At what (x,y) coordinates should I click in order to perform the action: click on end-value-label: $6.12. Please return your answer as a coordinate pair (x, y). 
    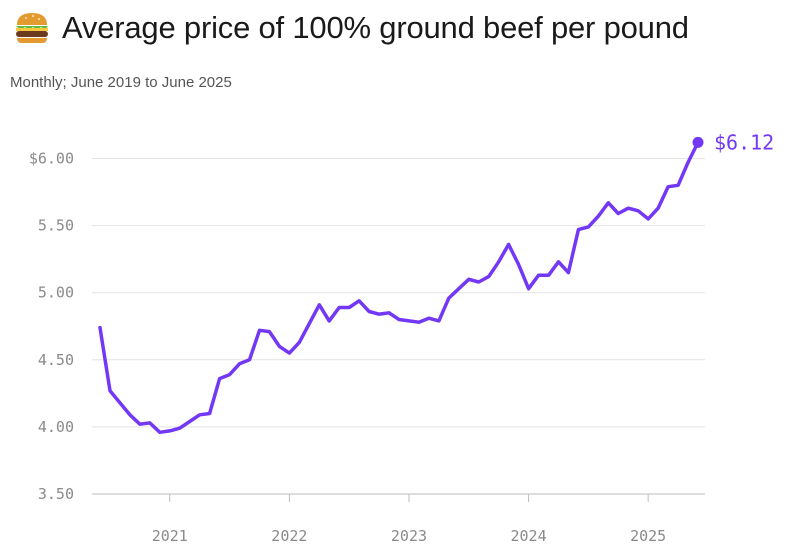
    Looking at the image, I should click on (744, 142).